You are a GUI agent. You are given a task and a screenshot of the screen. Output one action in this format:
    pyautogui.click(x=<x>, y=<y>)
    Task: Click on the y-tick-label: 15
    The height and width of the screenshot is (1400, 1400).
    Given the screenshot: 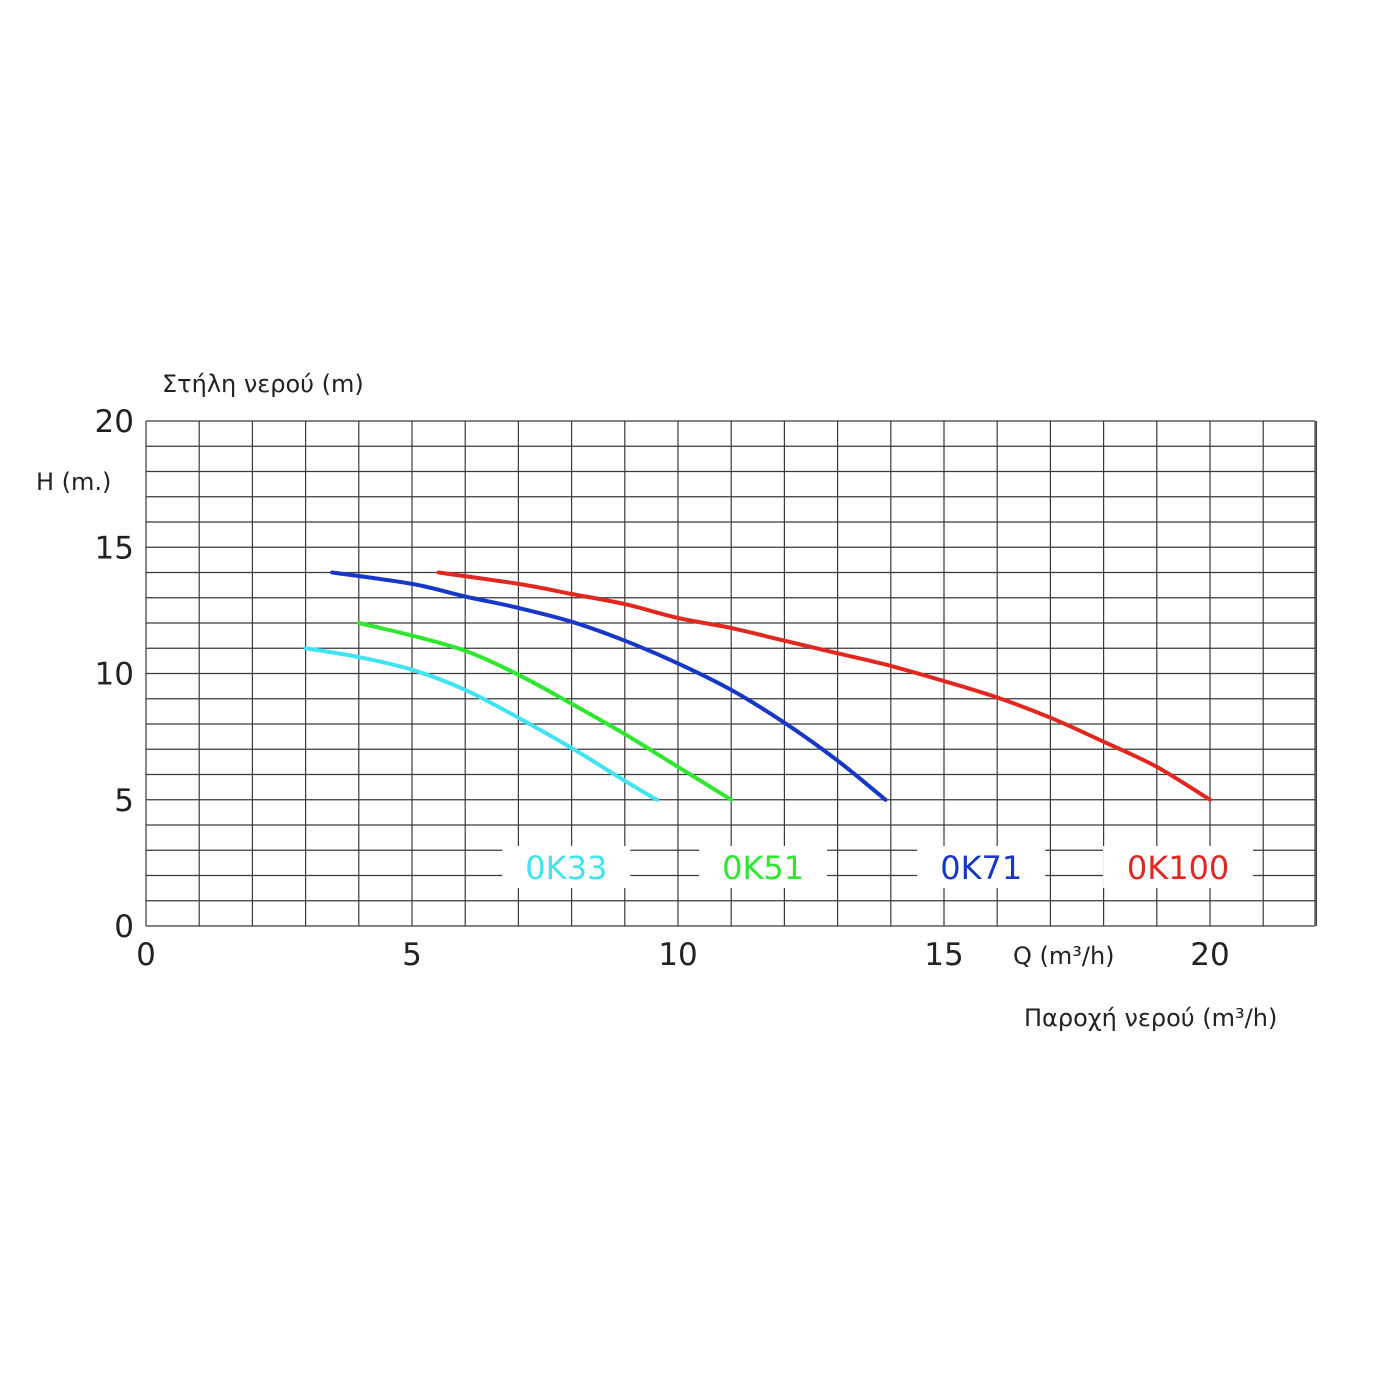 What is the action you would take?
    pyautogui.click(x=114, y=548)
    